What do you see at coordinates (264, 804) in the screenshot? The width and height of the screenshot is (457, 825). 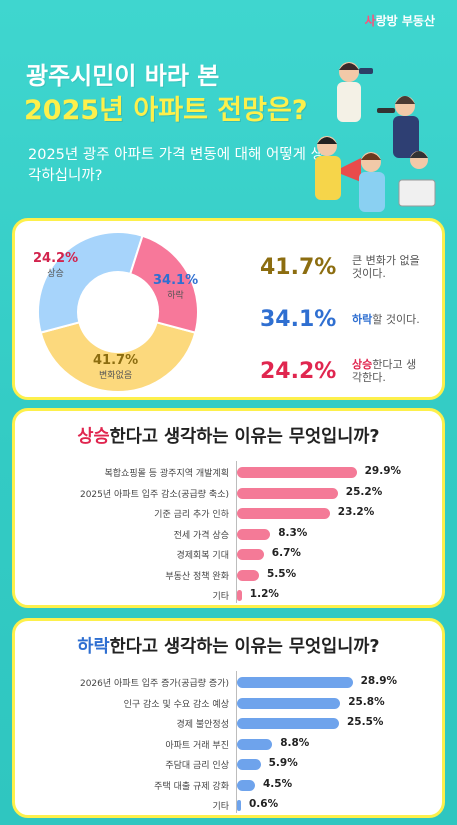 I see `fall-bar-value: 0.6%` at bounding box center [264, 804].